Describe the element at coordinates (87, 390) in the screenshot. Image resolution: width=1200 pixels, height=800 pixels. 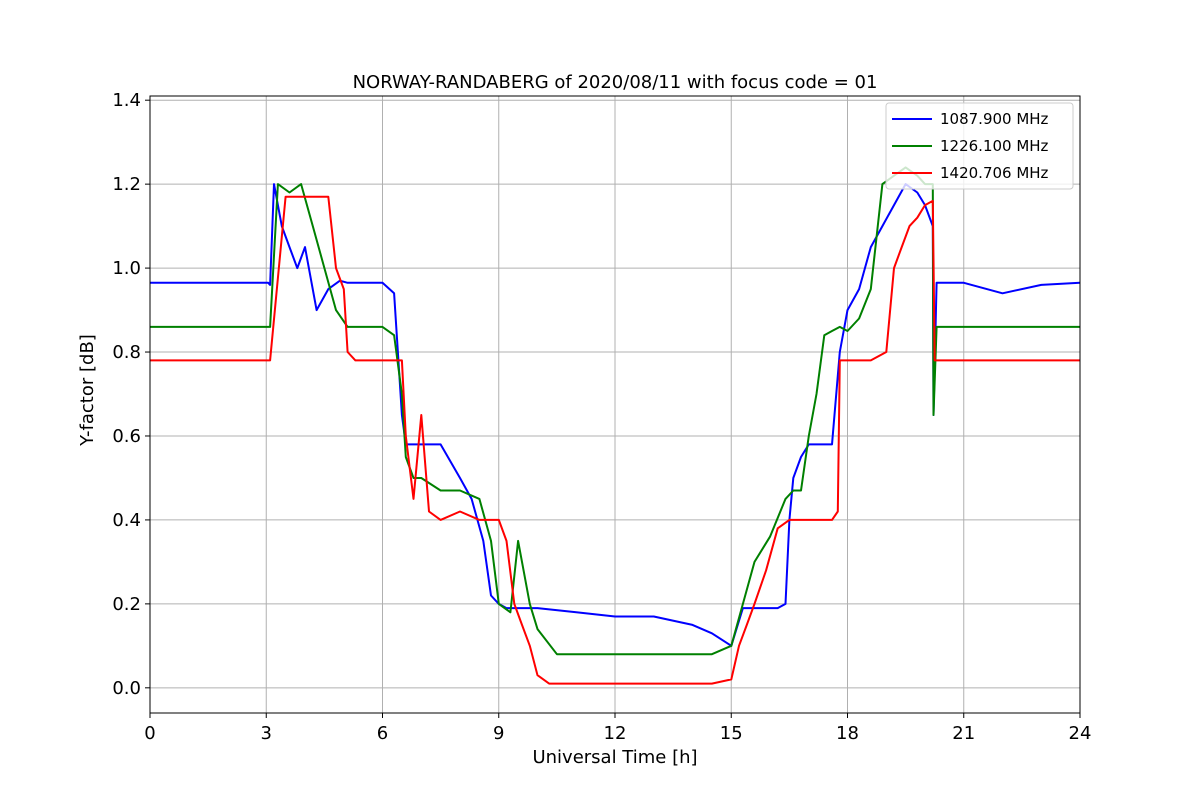
I see `y-axis-label: Y-factor [dB]` at that location.